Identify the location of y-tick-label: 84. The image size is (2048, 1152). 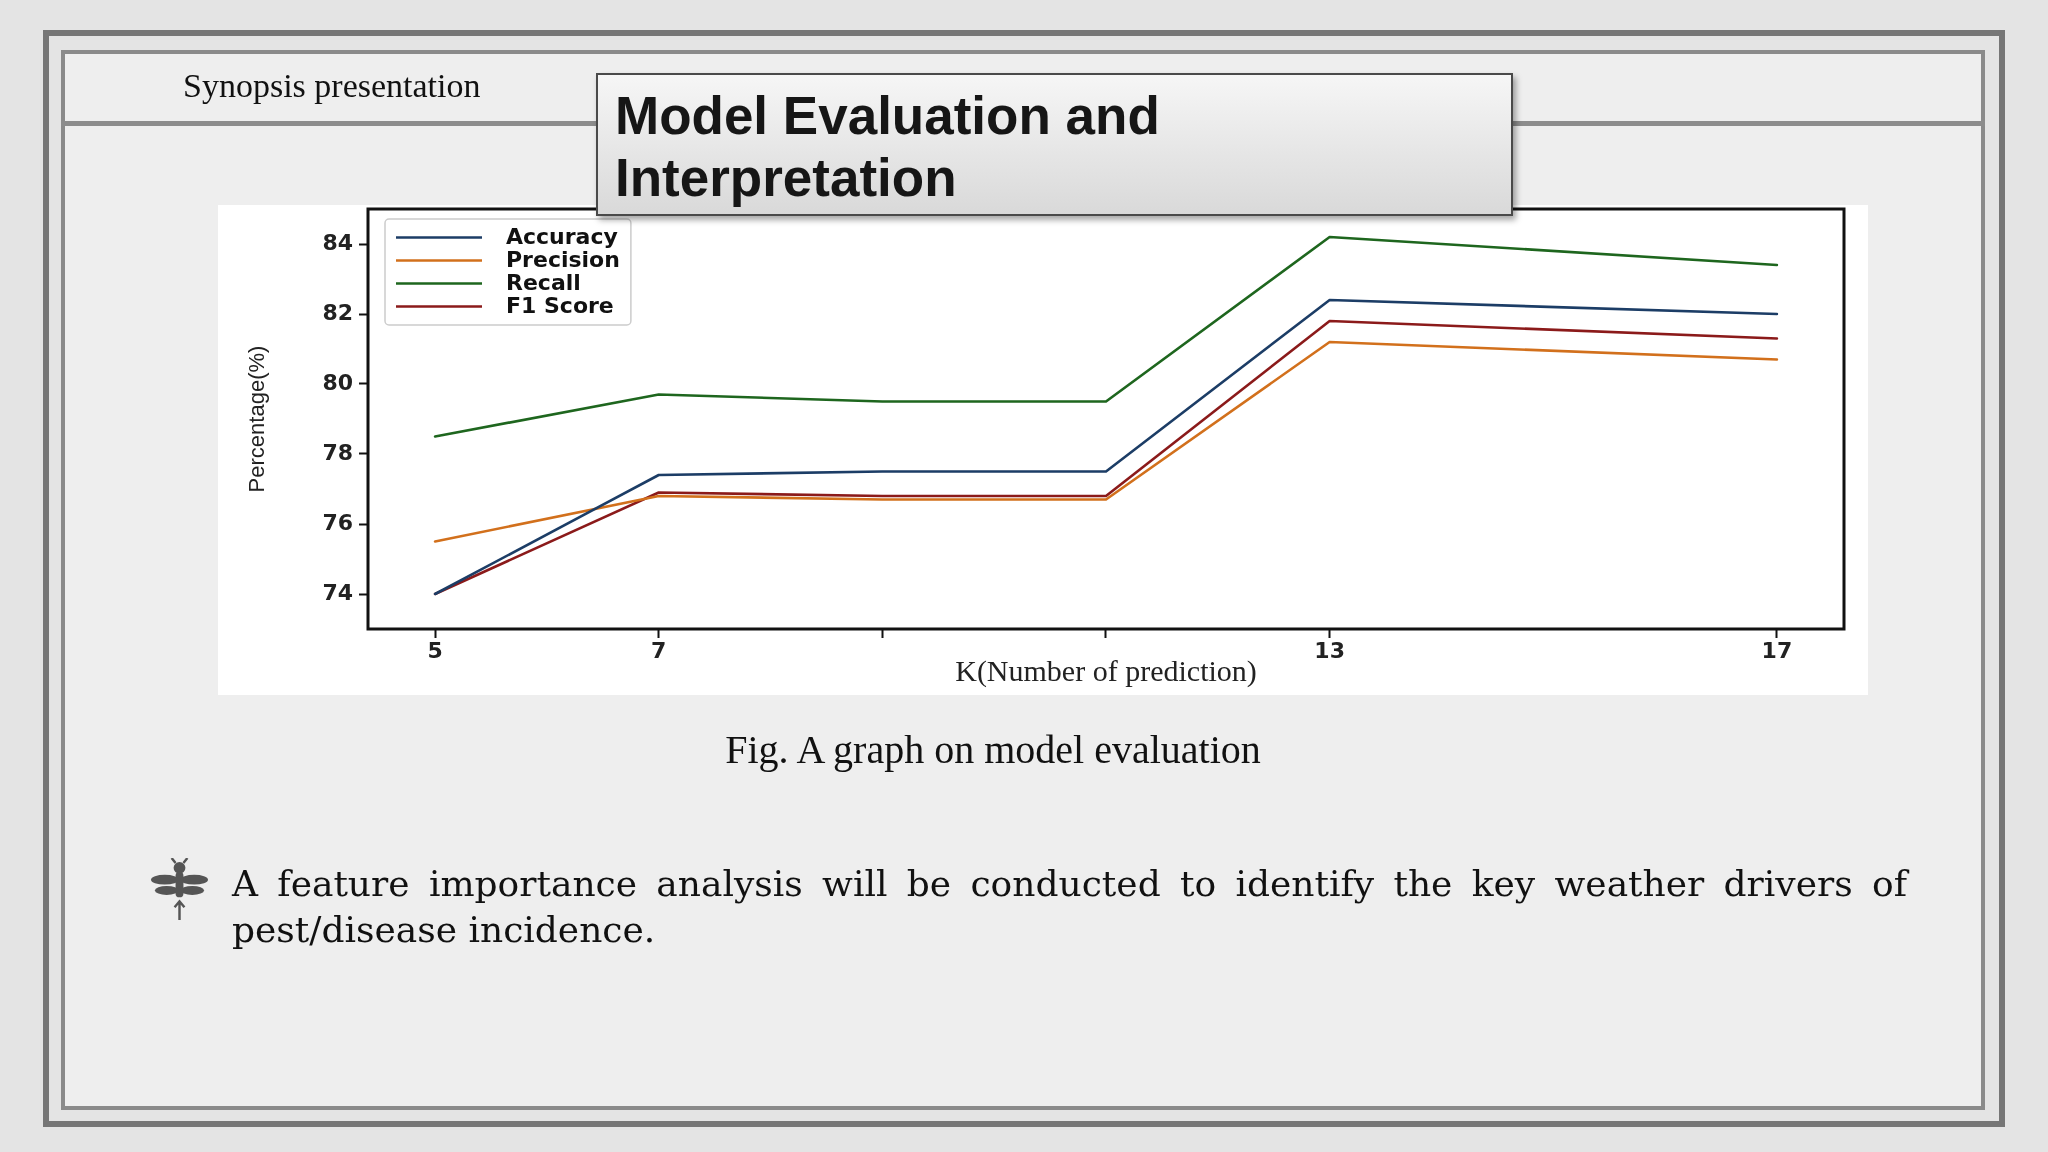
(337, 242).